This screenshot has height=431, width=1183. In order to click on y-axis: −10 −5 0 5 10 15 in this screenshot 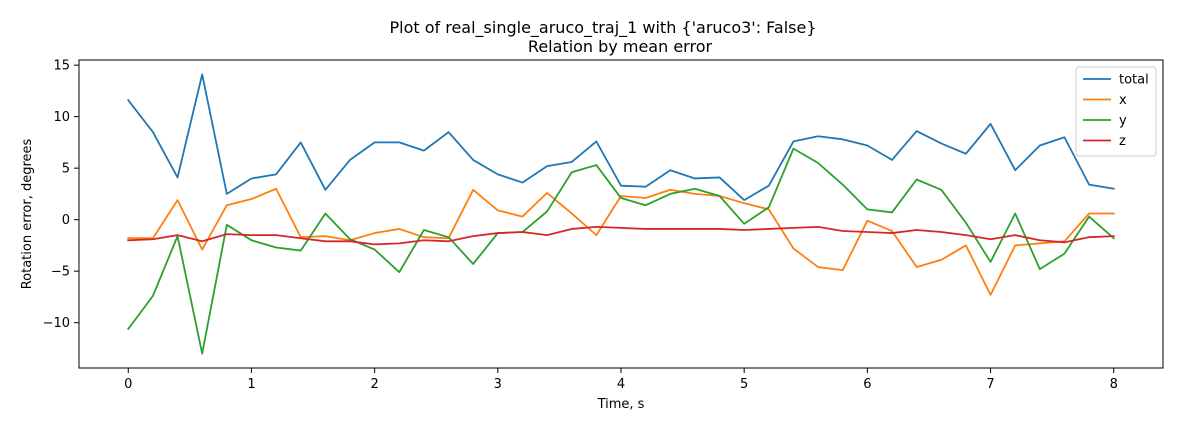, I will do `click(61, 195)`.